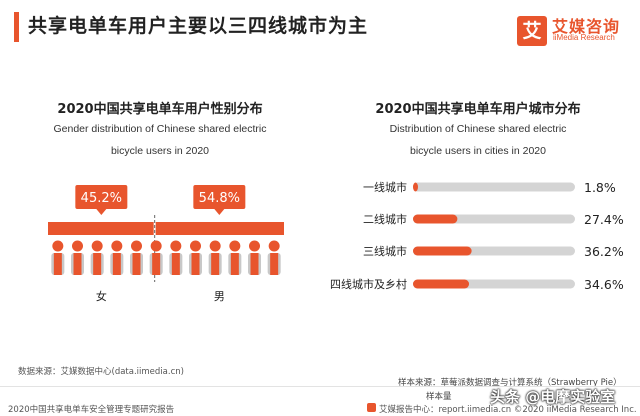 The height and width of the screenshot is (416, 640). What do you see at coordinates (16, 27) in the screenshot?
I see `title-accent-bar` at bounding box center [16, 27].